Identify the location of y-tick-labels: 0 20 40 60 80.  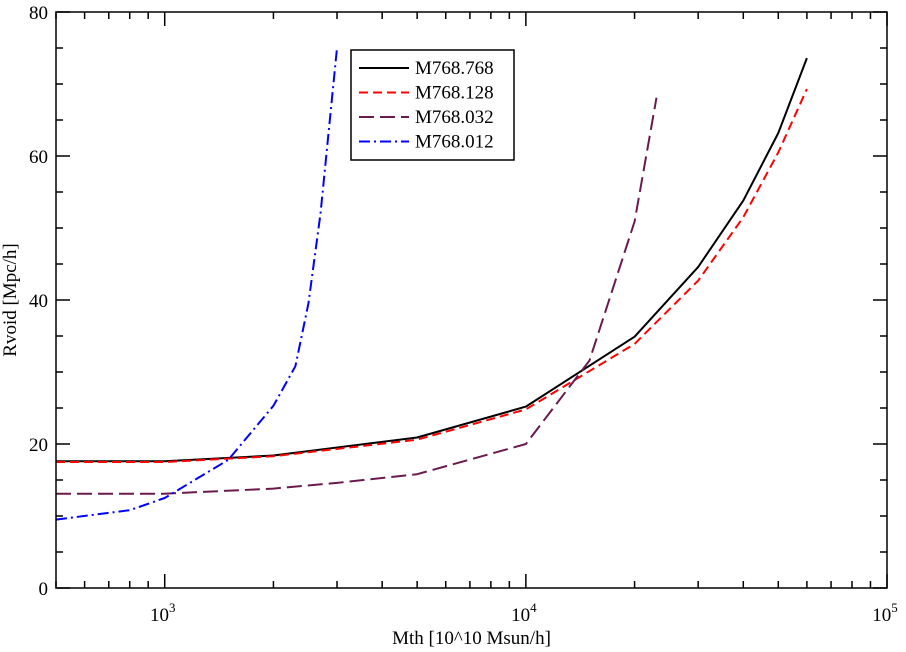
(38, 301).